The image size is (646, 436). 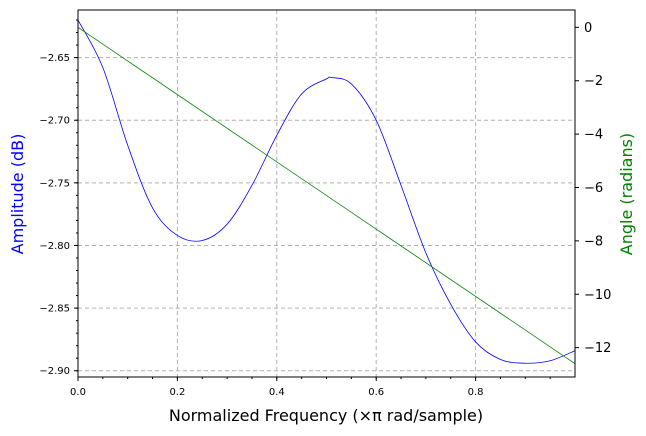 What do you see at coordinates (476, 392) in the screenshot?
I see `x-tick-label: 0.8` at bounding box center [476, 392].